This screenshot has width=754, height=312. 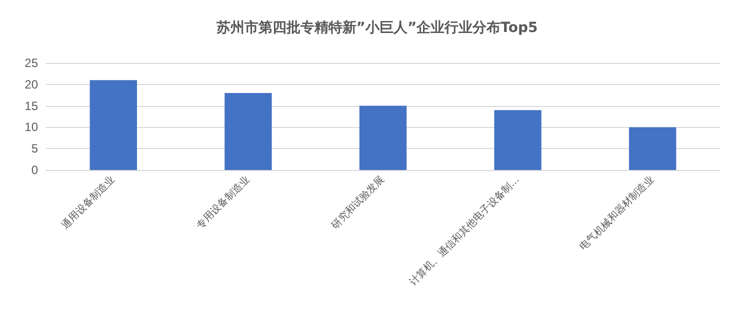 I want to click on x-tick-label: 通用设备制造业, so click(x=88, y=202).